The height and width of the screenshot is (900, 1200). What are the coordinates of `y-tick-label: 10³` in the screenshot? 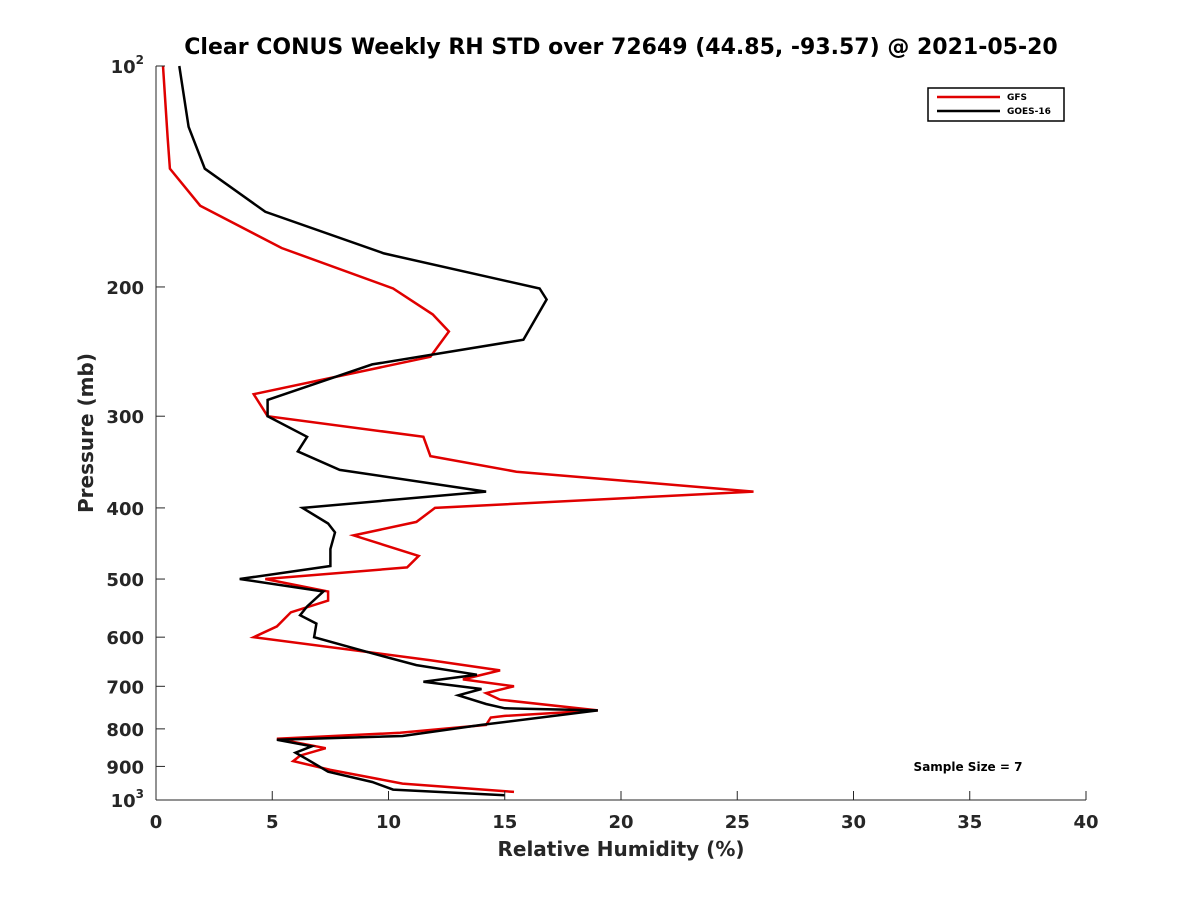 It's located at (127, 799).